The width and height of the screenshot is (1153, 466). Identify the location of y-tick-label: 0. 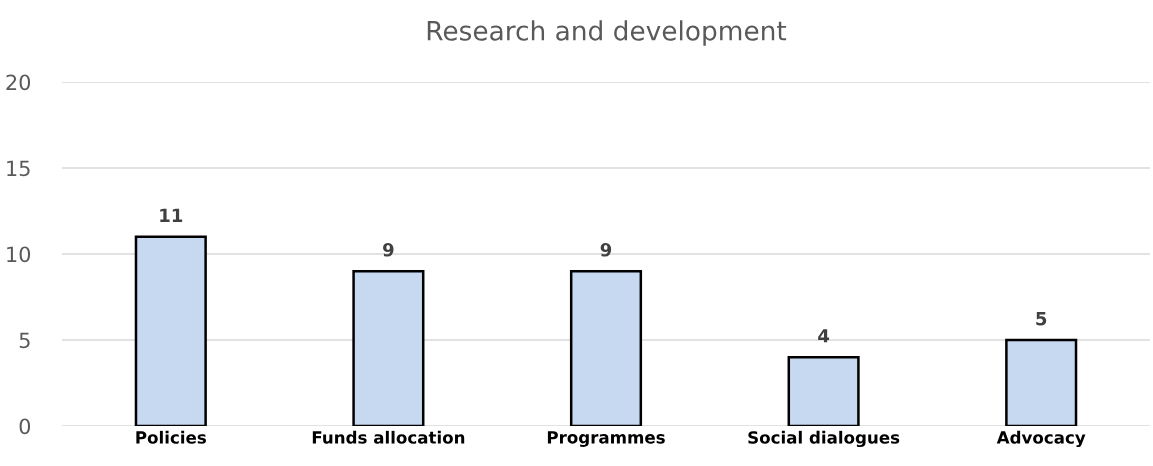
(25, 426).